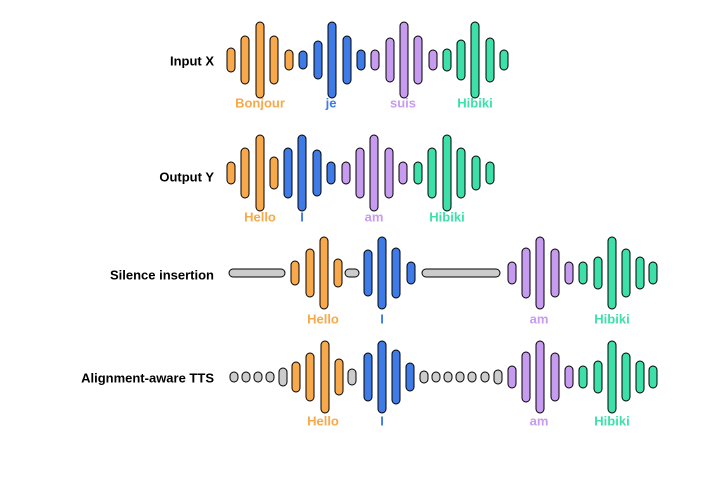  Describe the element at coordinates (260, 102) in the screenshot. I see `word-label: Bonjour` at that location.